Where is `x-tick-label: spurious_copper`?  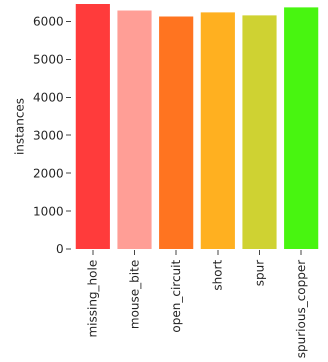 x-tick-label: spurious_copper is located at coordinates (301, 309).